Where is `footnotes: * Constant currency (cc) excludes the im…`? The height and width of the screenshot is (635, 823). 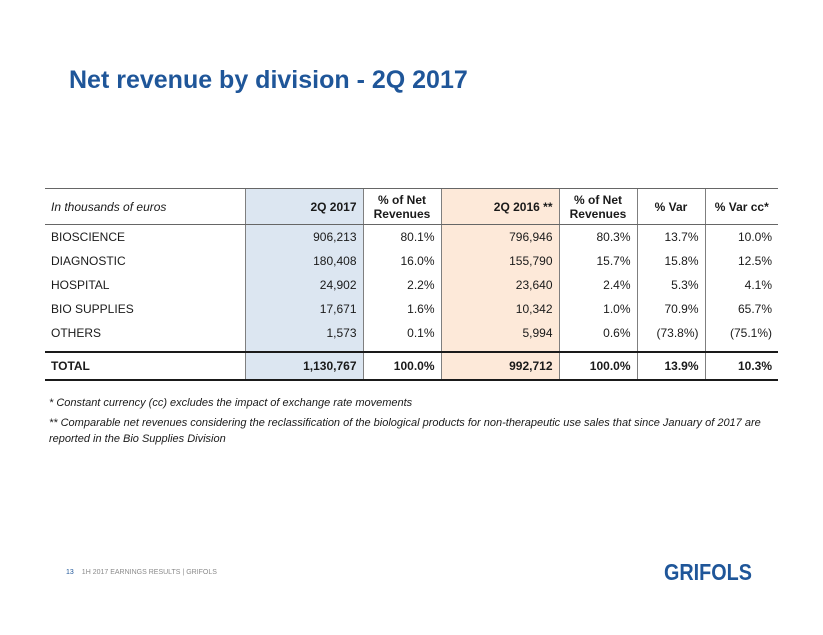
footnotes: * Constant currency (cc) excludes the im… is located at coordinates (414, 423).